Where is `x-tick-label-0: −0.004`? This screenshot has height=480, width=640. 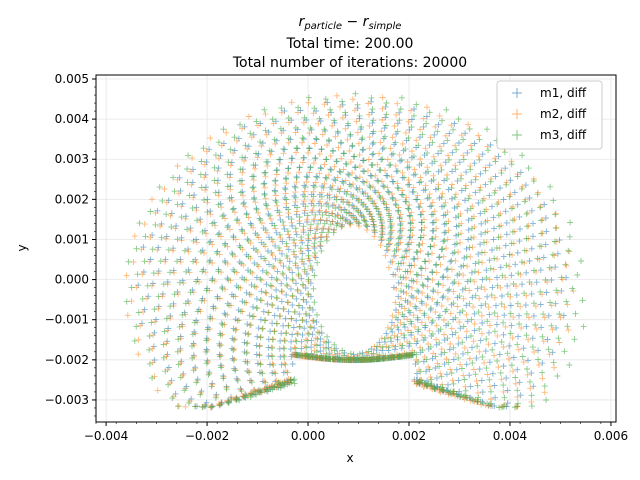 x-tick-label-0: −0.004 is located at coordinates (106, 436).